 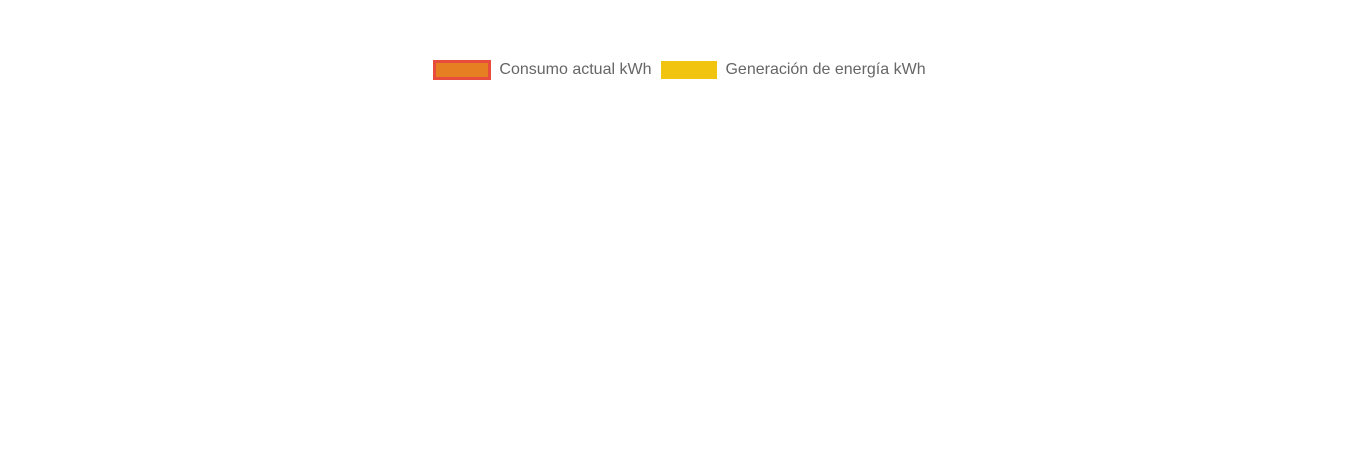 I want to click on consumo-point-may, so click(x=536, y=188).